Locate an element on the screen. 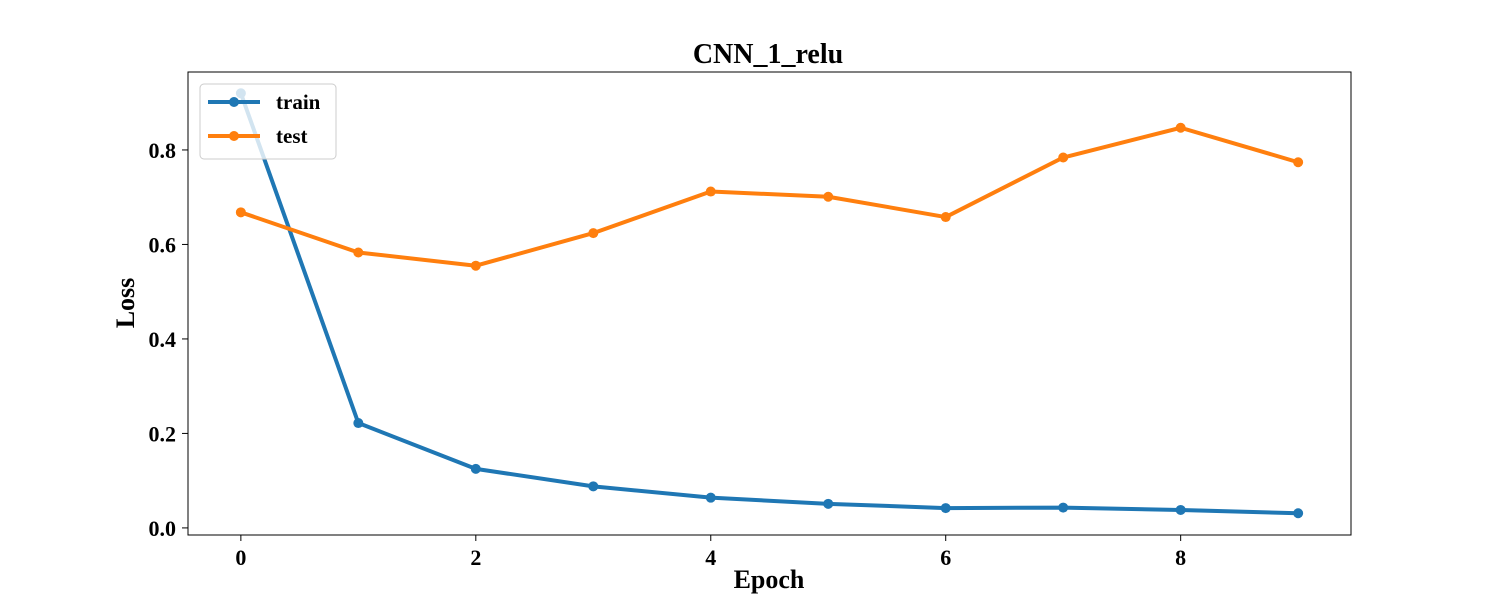 This screenshot has height=600, width=1500. legend-test-marker is located at coordinates (234, 136).